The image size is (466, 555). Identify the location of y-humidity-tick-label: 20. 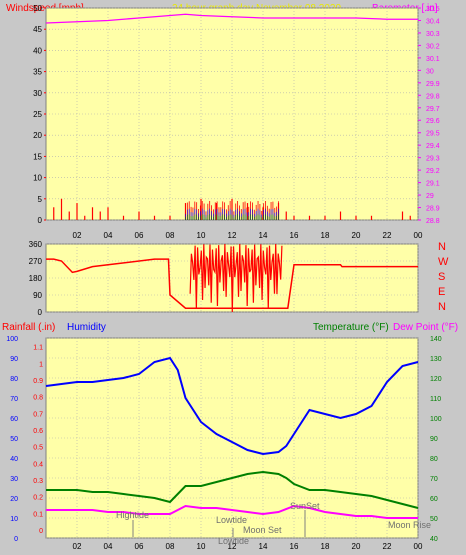
(14, 499).